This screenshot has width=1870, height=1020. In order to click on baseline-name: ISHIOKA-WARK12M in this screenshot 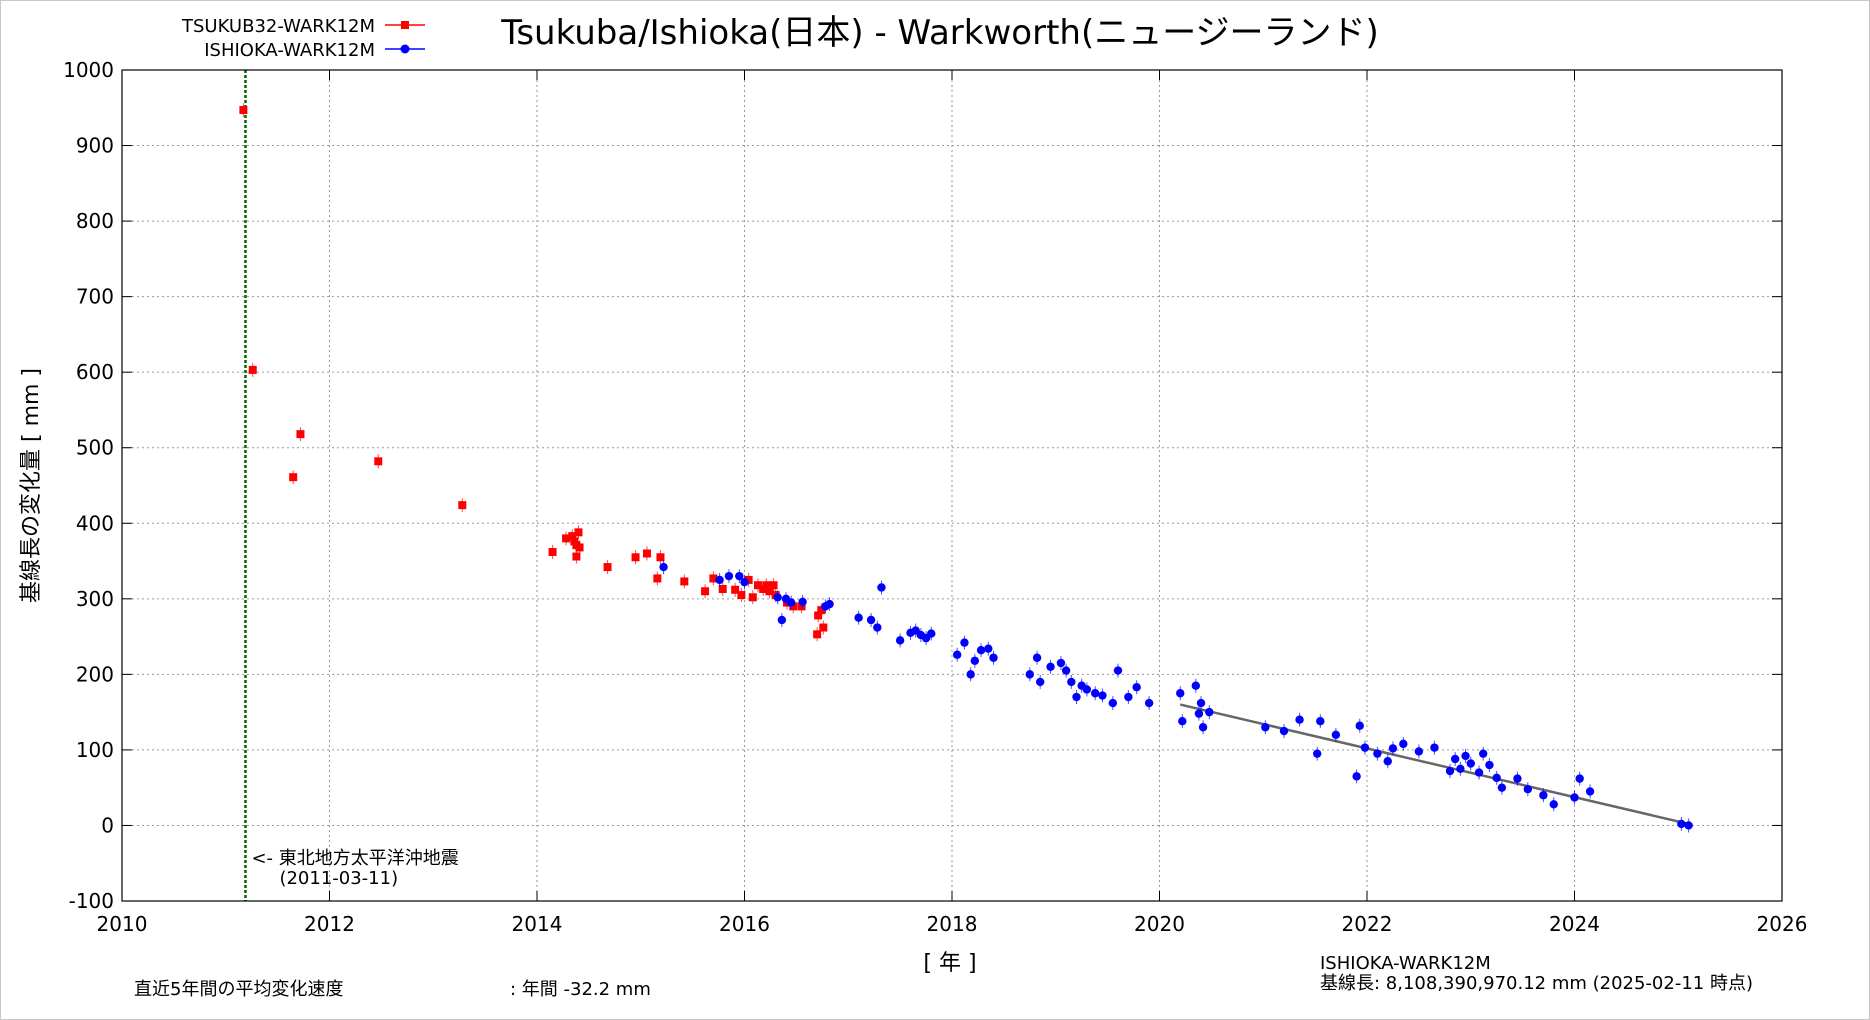, I will do `click(1405, 963)`.